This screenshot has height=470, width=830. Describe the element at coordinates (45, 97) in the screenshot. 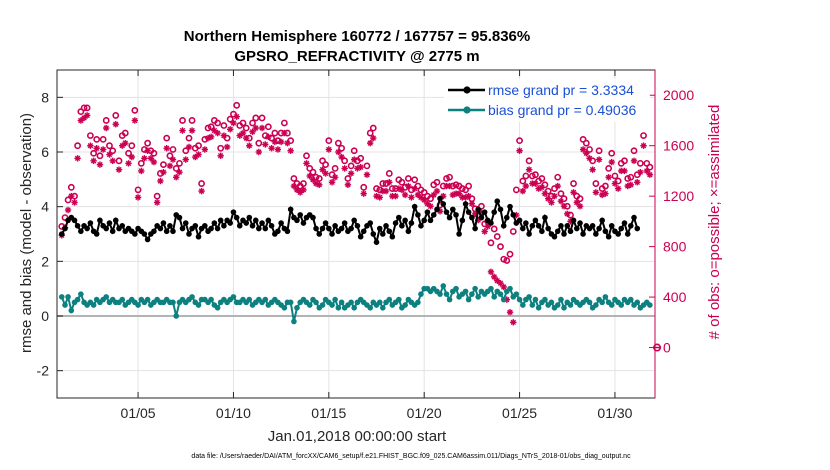

I see `y-tick-label-5: 8` at that location.